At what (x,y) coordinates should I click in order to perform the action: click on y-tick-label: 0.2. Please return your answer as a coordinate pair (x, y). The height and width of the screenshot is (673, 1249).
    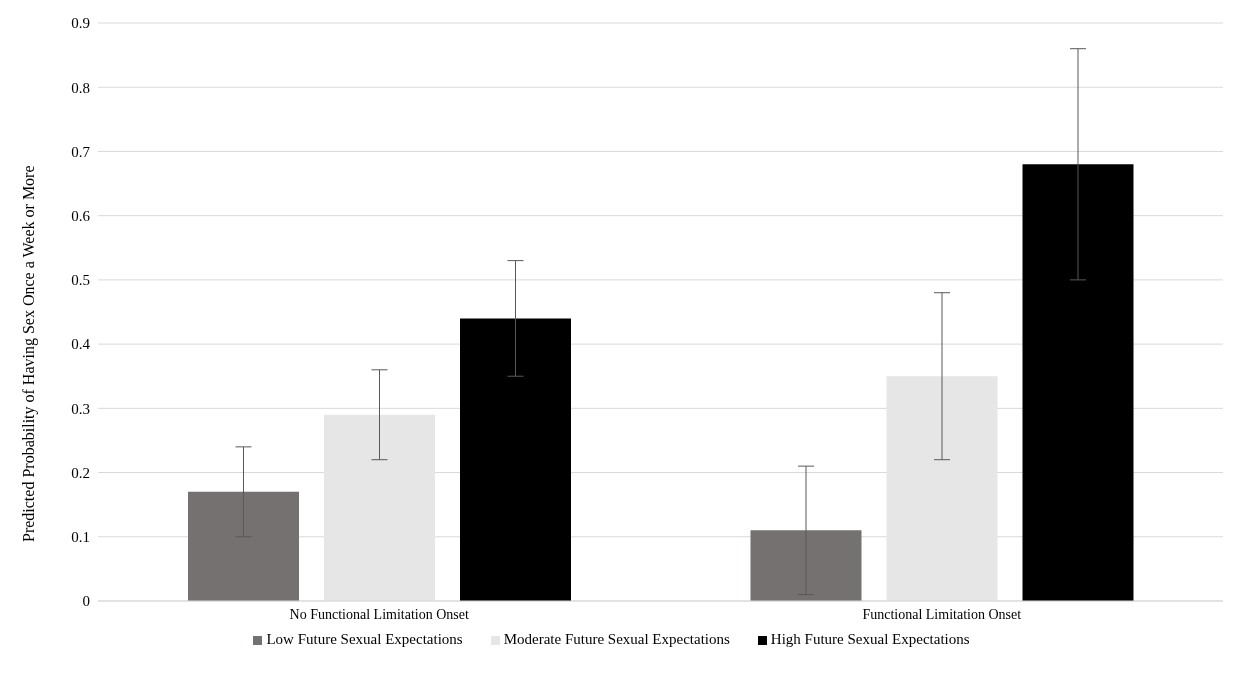
    Looking at the image, I should click on (80, 472).